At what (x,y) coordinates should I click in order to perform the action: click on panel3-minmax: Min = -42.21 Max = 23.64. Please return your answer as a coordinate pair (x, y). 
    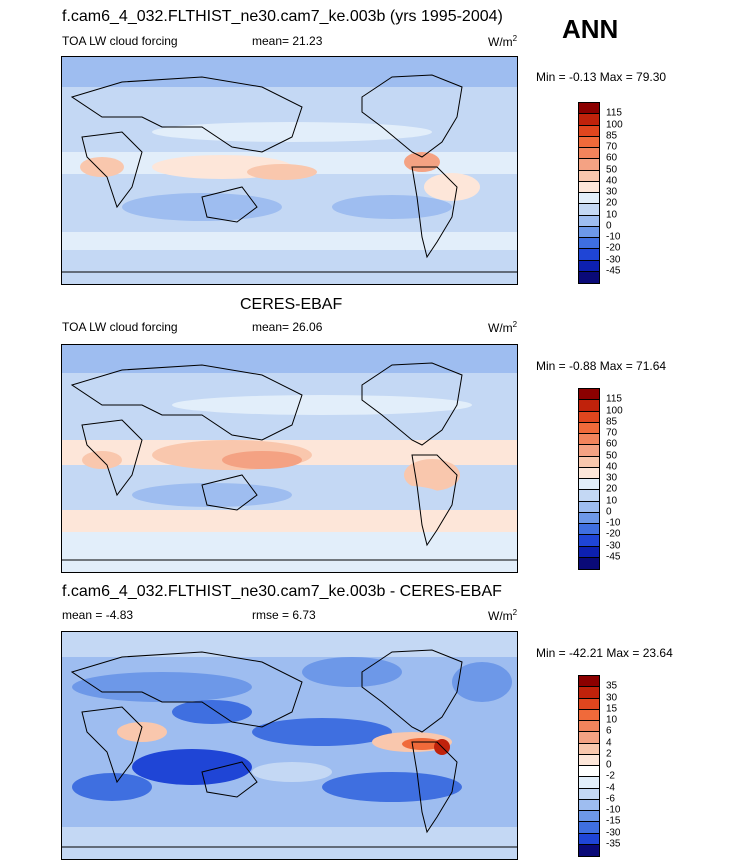
    Looking at the image, I should click on (604, 653).